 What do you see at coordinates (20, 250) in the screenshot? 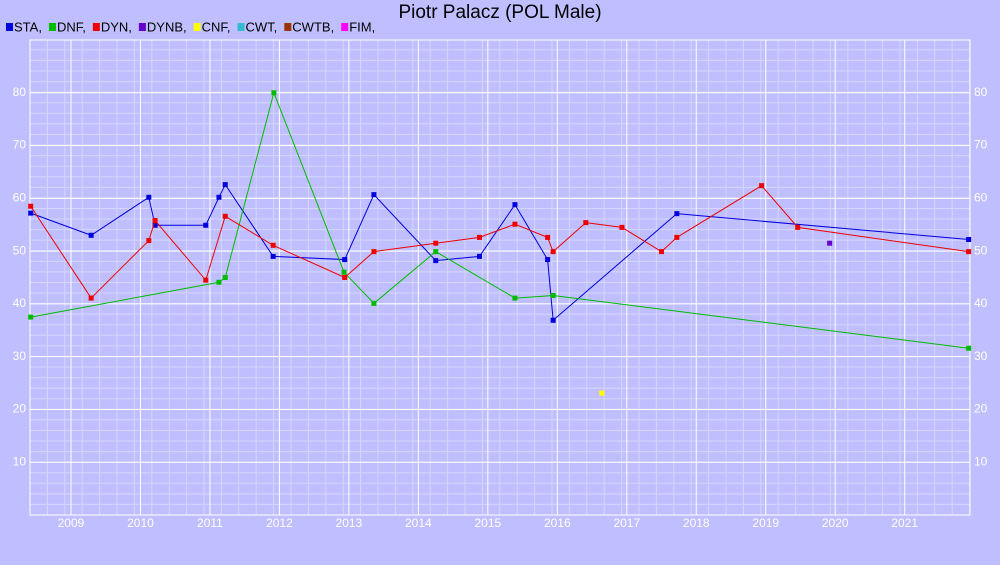
I see `y-tick-label: 50` at bounding box center [20, 250].